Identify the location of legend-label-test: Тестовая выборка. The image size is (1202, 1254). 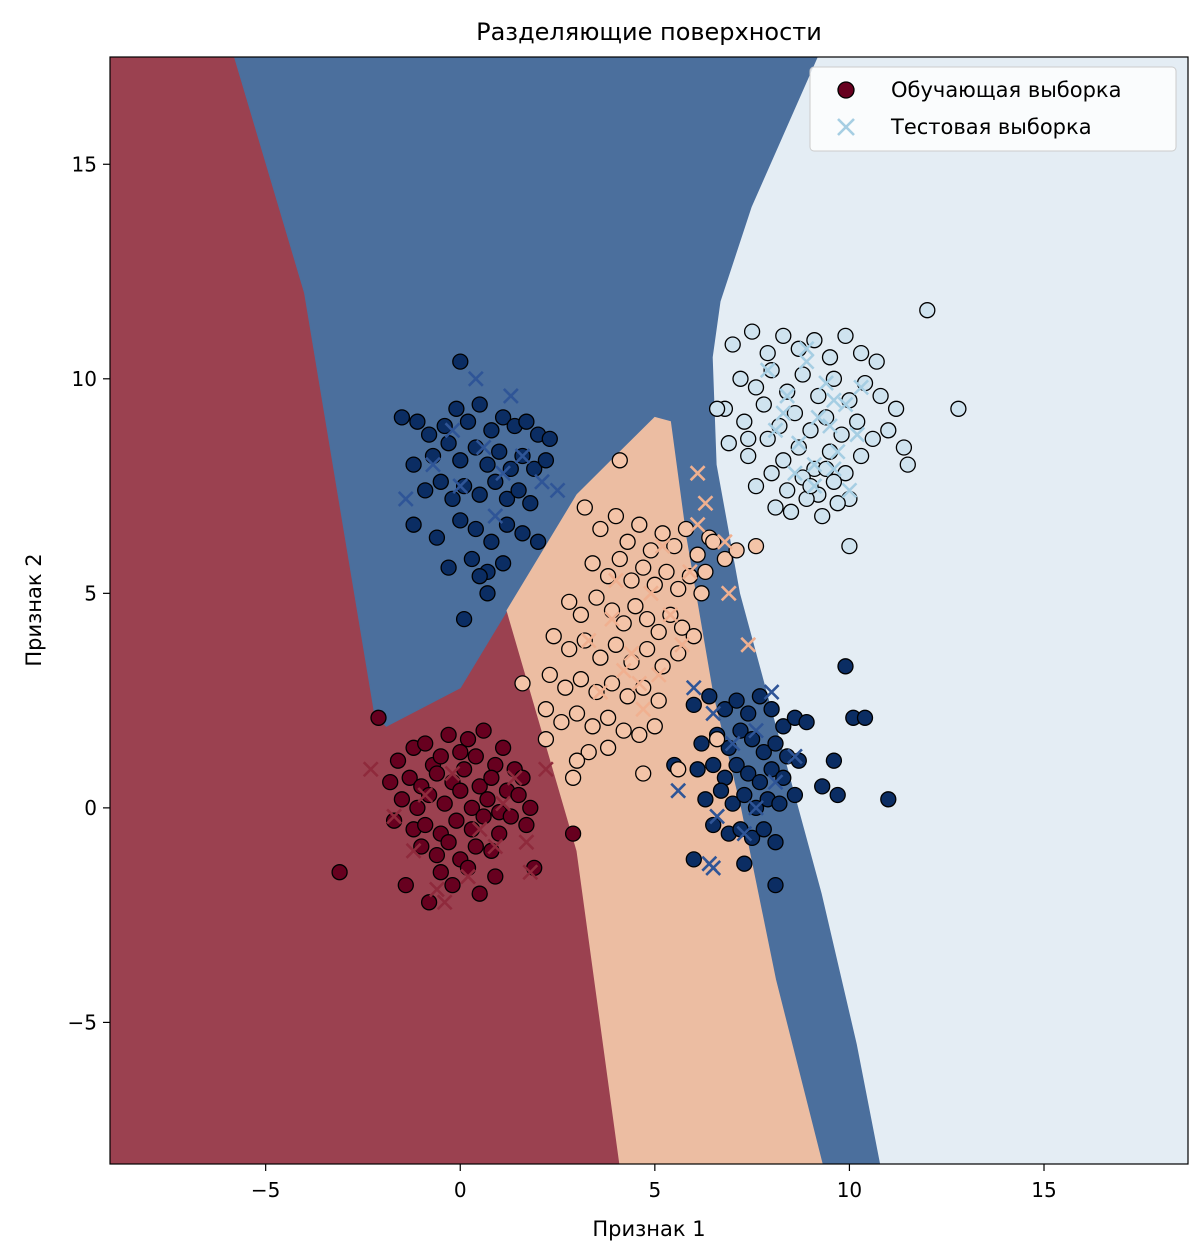
(991, 127).